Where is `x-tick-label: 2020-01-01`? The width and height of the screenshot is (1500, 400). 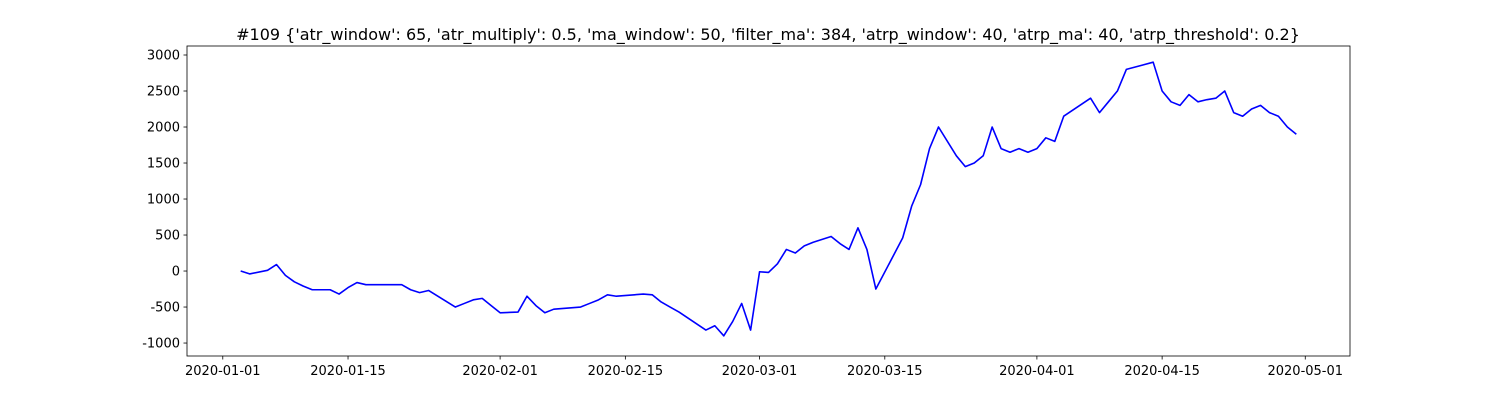
x-tick-label: 2020-01-01 is located at coordinates (223, 371).